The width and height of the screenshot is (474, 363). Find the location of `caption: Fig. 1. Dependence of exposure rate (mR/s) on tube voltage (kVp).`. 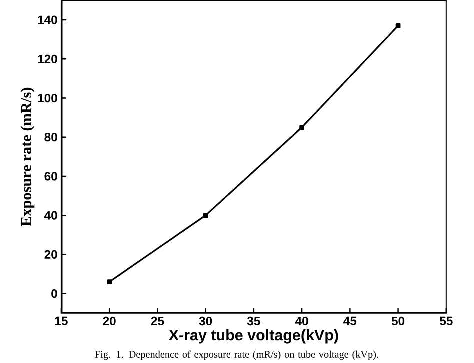

caption: Fig. 1. Dependence of exposure rate (mR/s) on tube voltage (kVp). is located at coordinates (236, 355).